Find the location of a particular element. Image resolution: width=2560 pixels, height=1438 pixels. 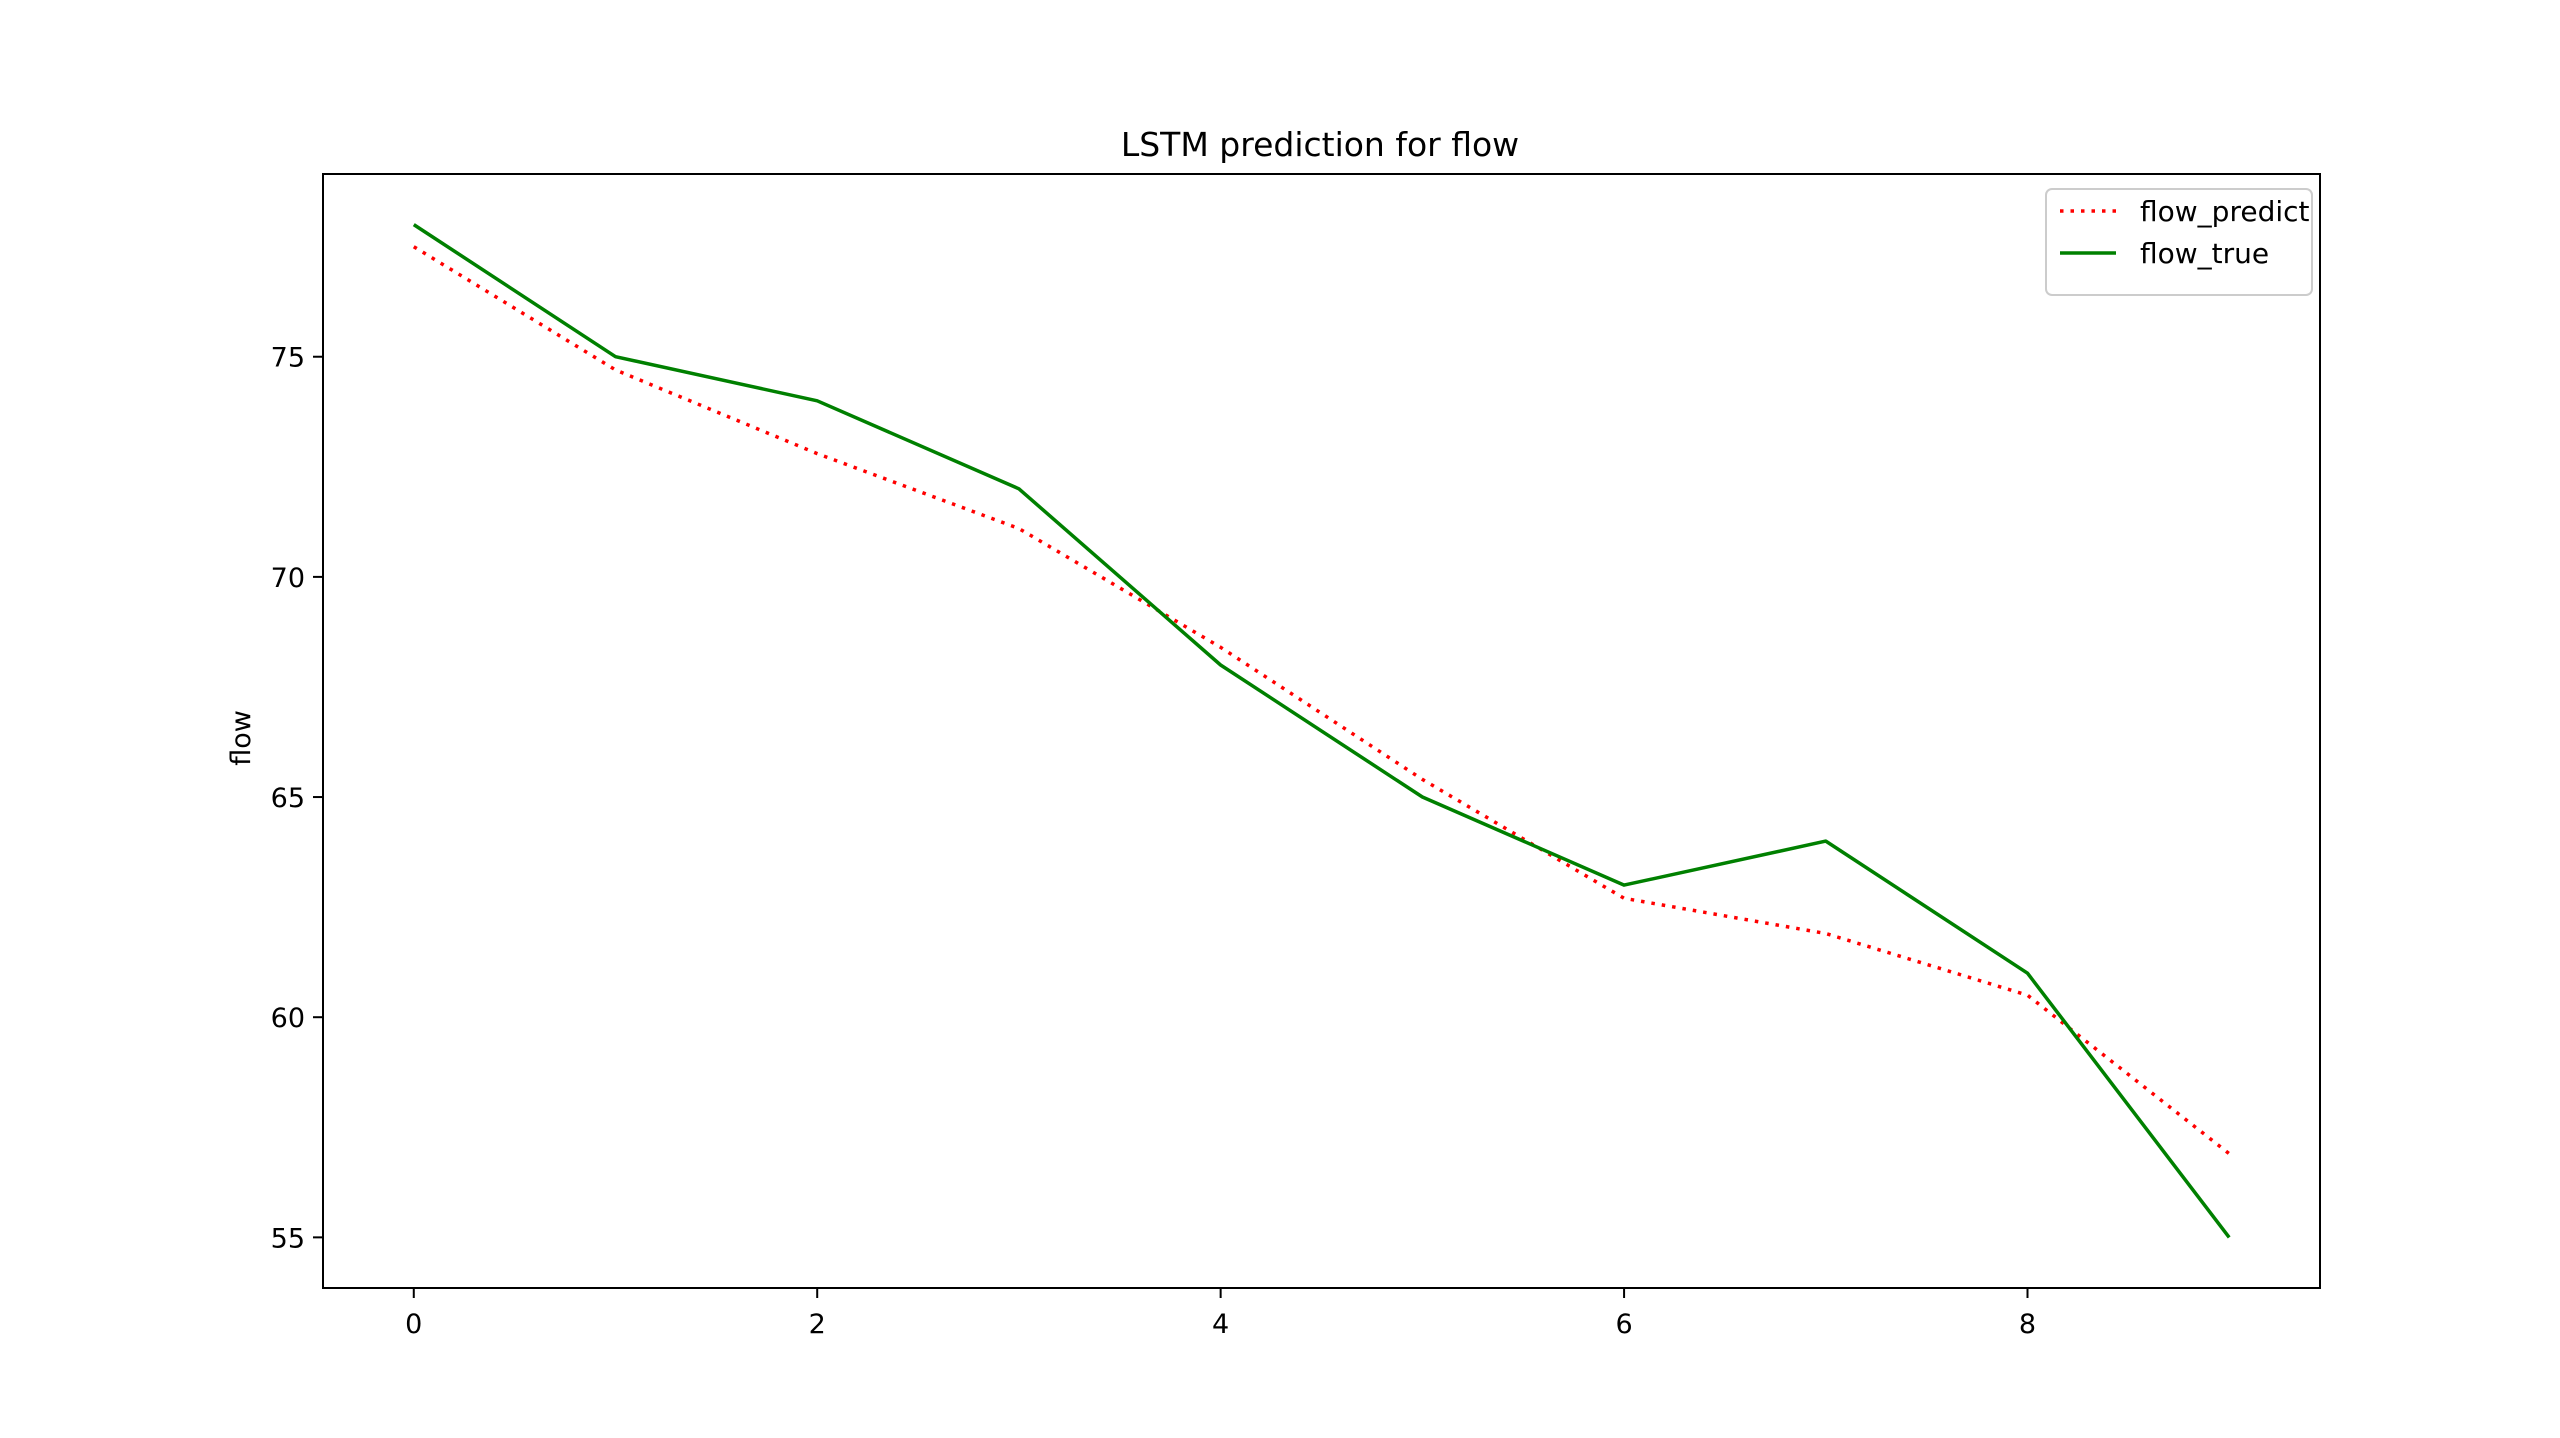

y-axis-ticks: 55 60 65 70 75 is located at coordinates (297, 798).